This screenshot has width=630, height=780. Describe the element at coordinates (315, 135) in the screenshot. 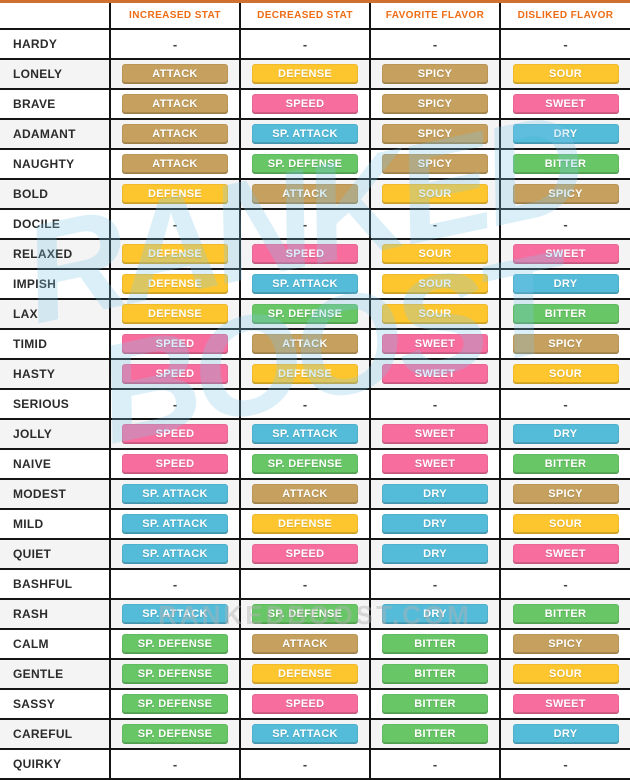

I see `table-row: ADAMANT ATTACK SP. ATTACK SPICY DRY` at that location.